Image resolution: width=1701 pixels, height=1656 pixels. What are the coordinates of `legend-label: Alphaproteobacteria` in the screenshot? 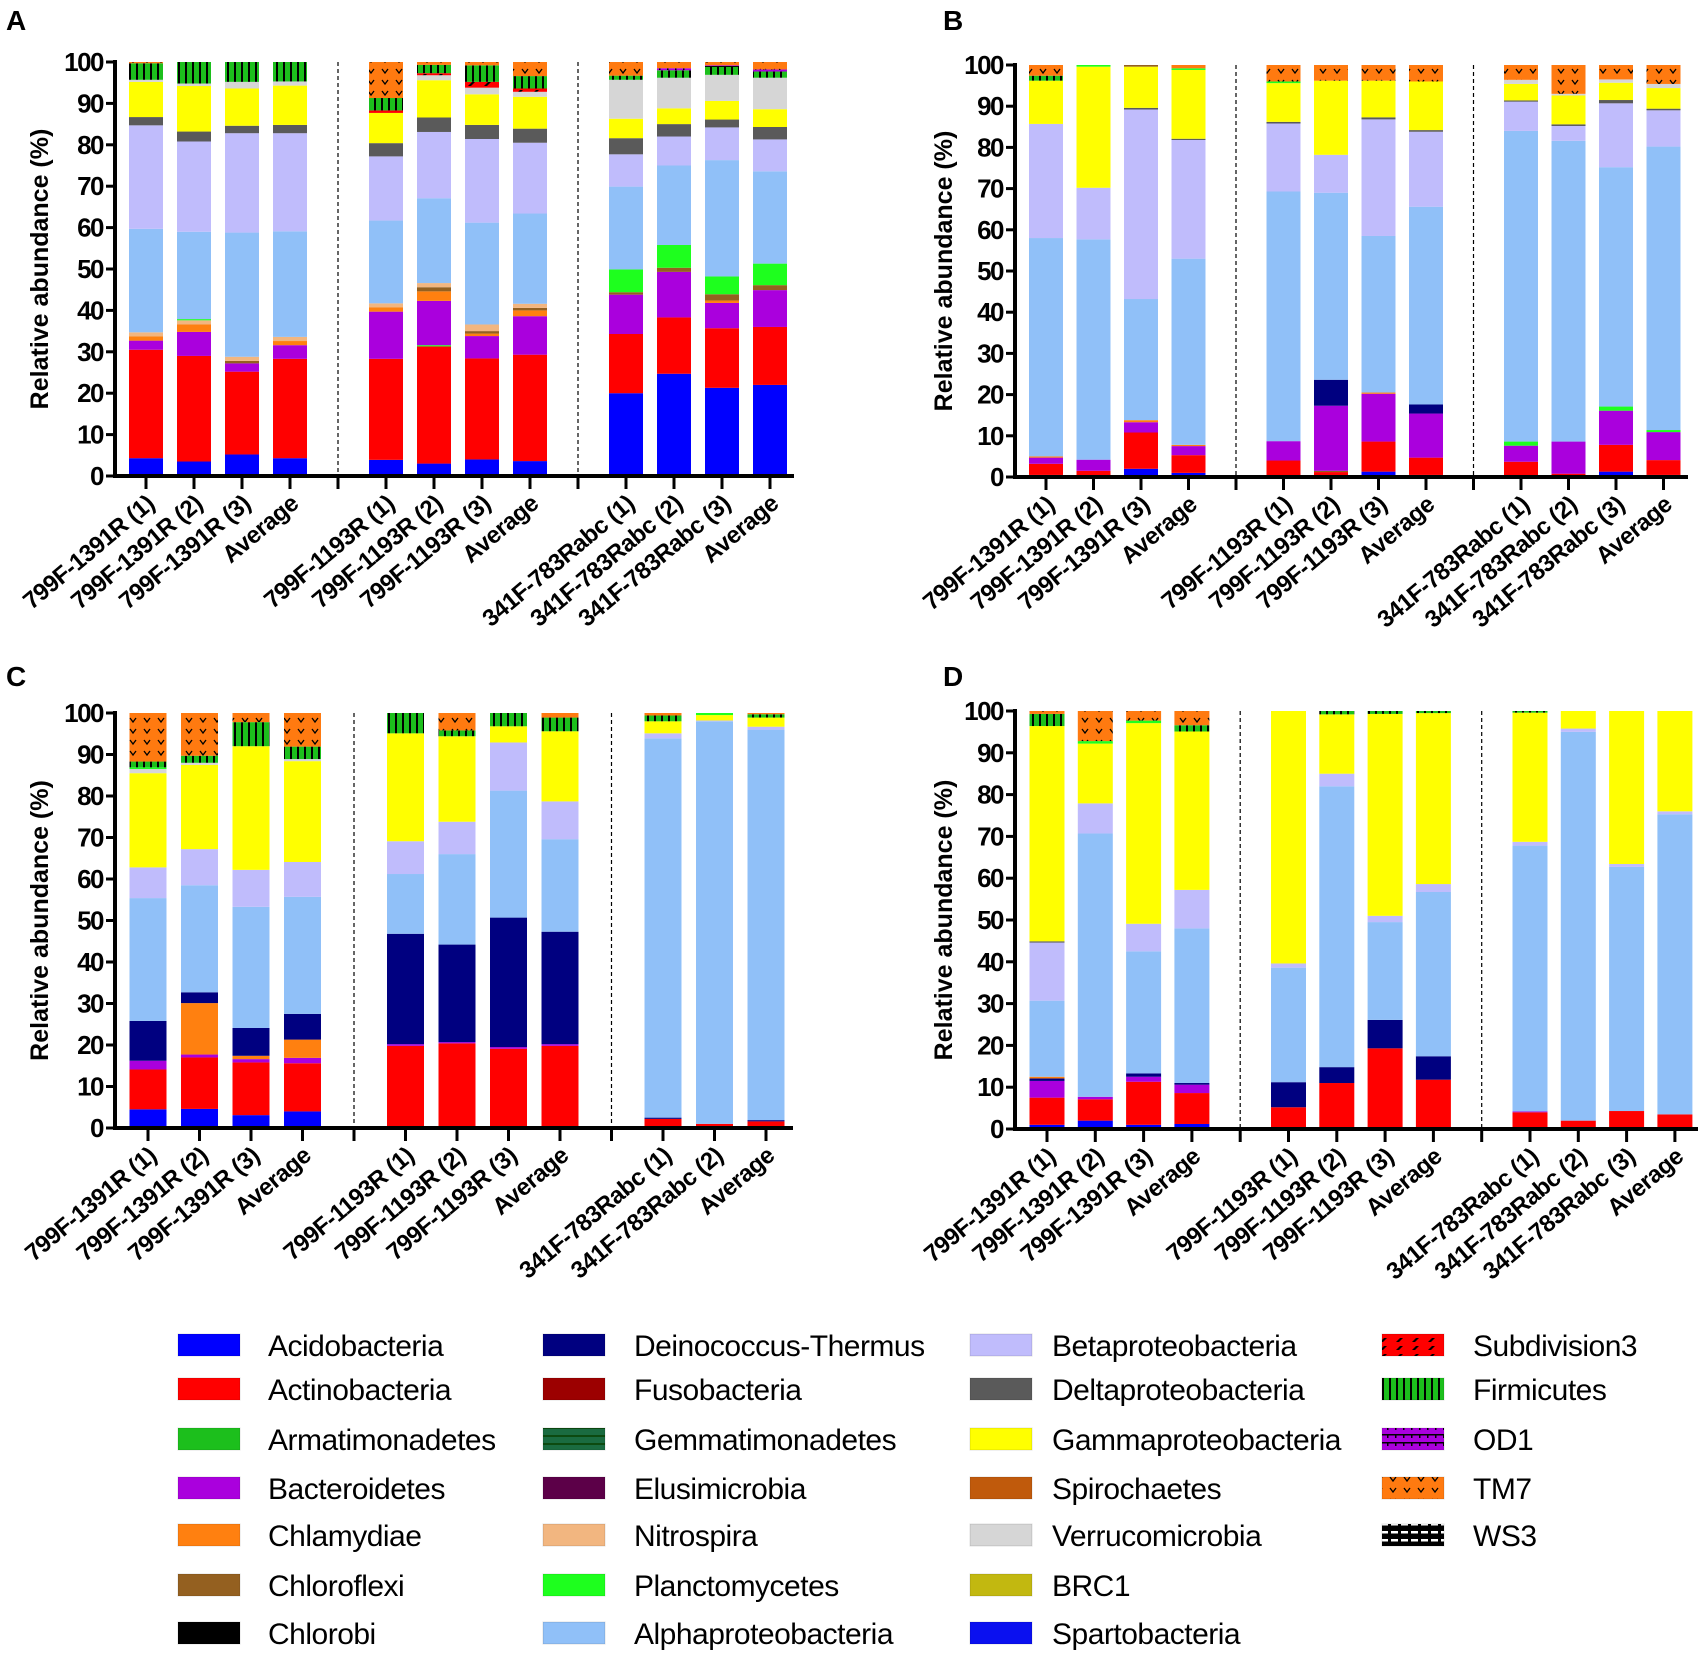 It's located at (764, 1634).